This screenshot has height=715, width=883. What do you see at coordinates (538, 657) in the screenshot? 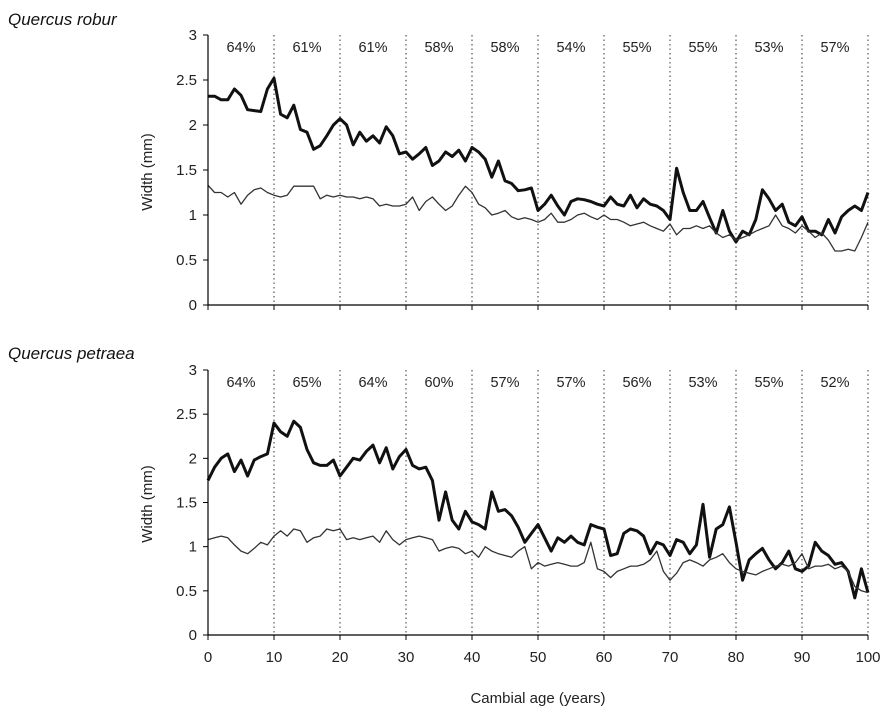
I see `x-tick-label: 50` at bounding box center [538, 657].